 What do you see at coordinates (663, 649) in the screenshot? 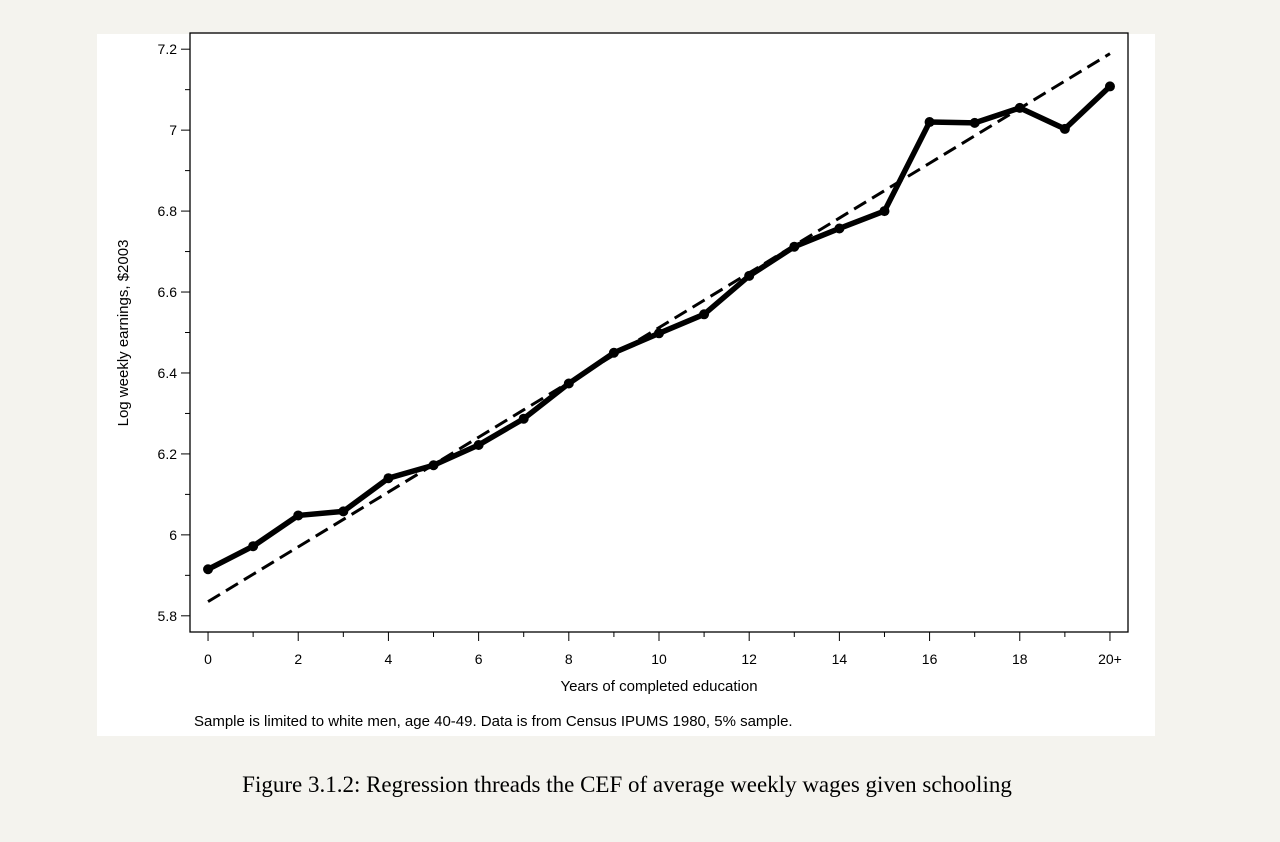
I see `x-axis: 0 2 4 6 8 10 12 14 16 18 20+` at bounding box center [663, 649].